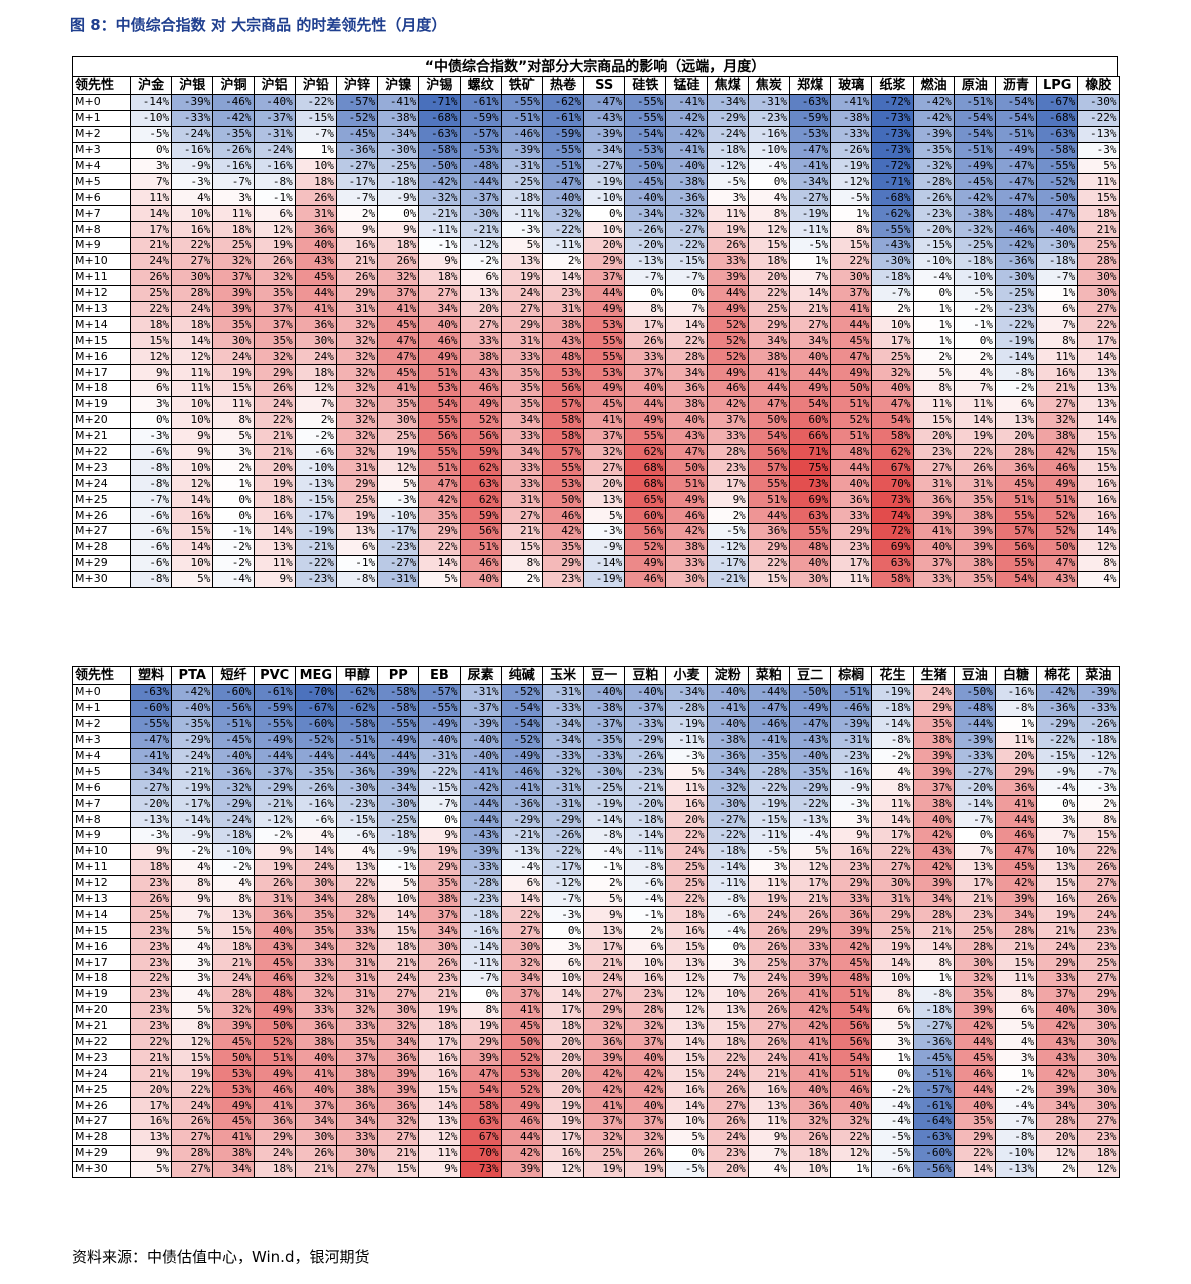 Image resolution: width=1191 pixels, height=1284 pixels. What do you see at coordinates (810, 708) in the screenshot?
I see `heatmap-cell: -49%` at bounding box center [810, 708].